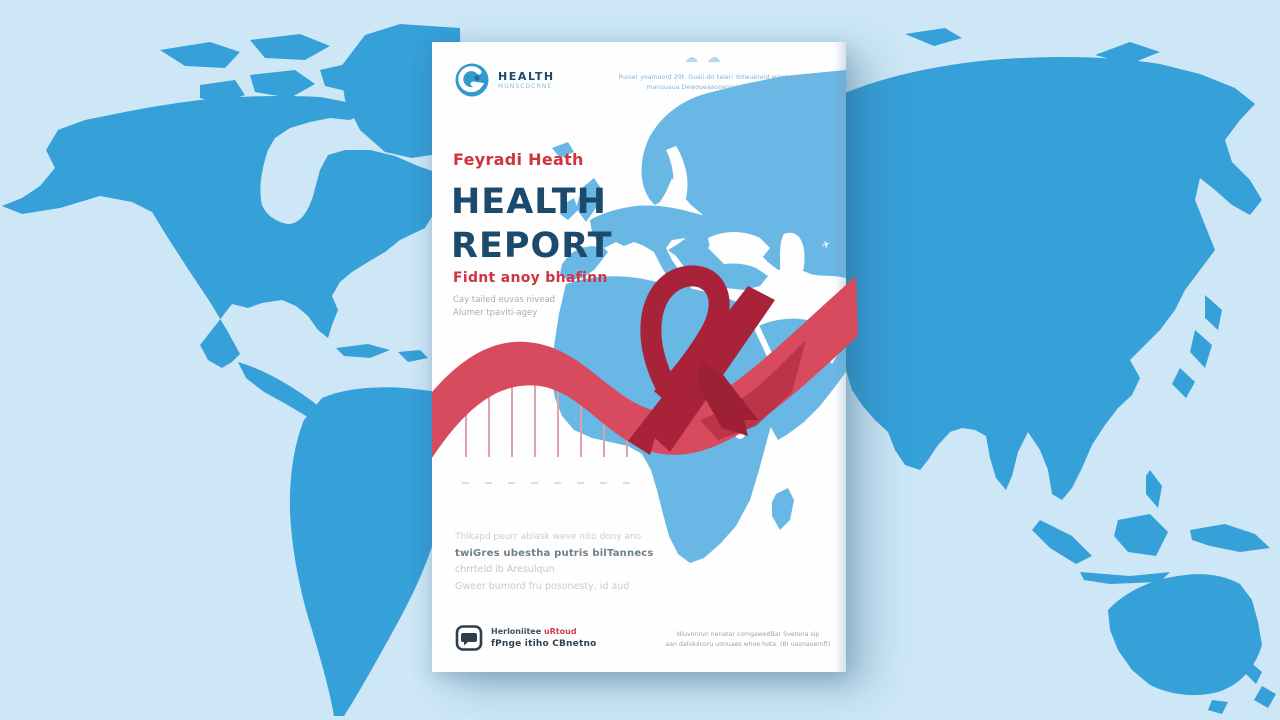 The width and height of the screenshot is (1280, 720). What do you see at coordinates (526, 76) in the screenshot?
I see `brand-name: HEALTH` at bounding box center [526, 76].